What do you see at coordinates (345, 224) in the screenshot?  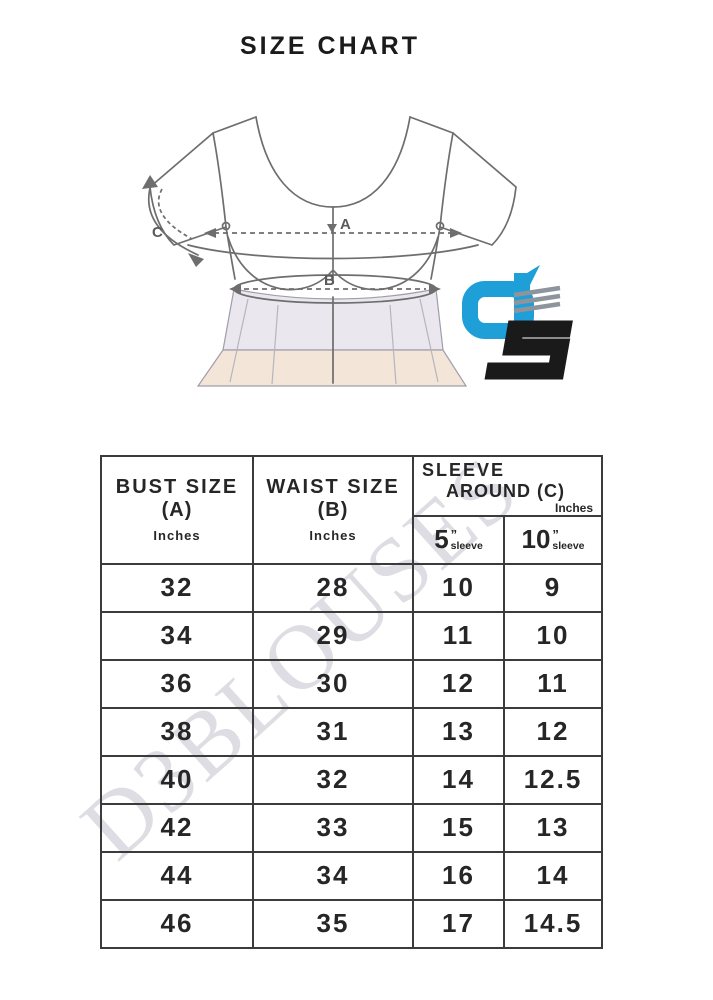 I see `bust-measure-label: A` at bounding box center [345, 224].